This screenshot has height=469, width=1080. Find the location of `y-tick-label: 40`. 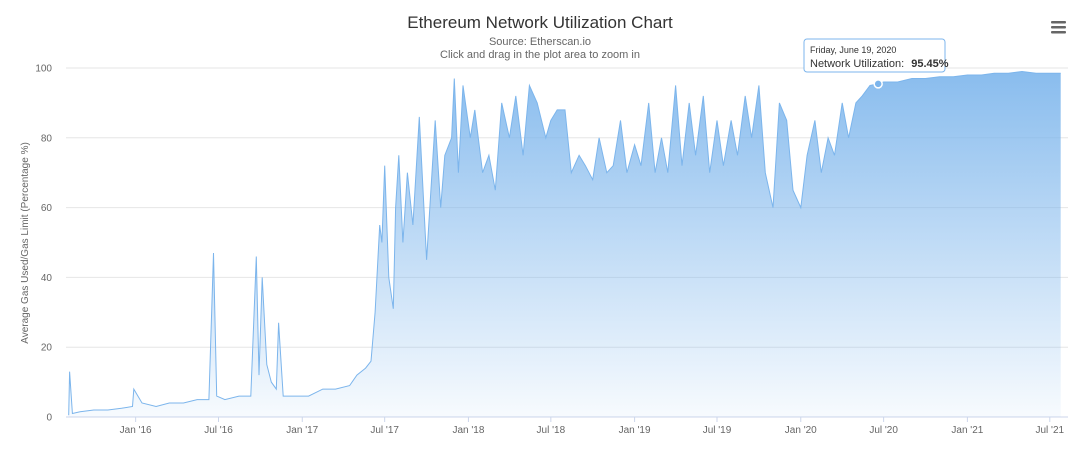

y-tick-label: 40 is located at coordinates (47, 278).